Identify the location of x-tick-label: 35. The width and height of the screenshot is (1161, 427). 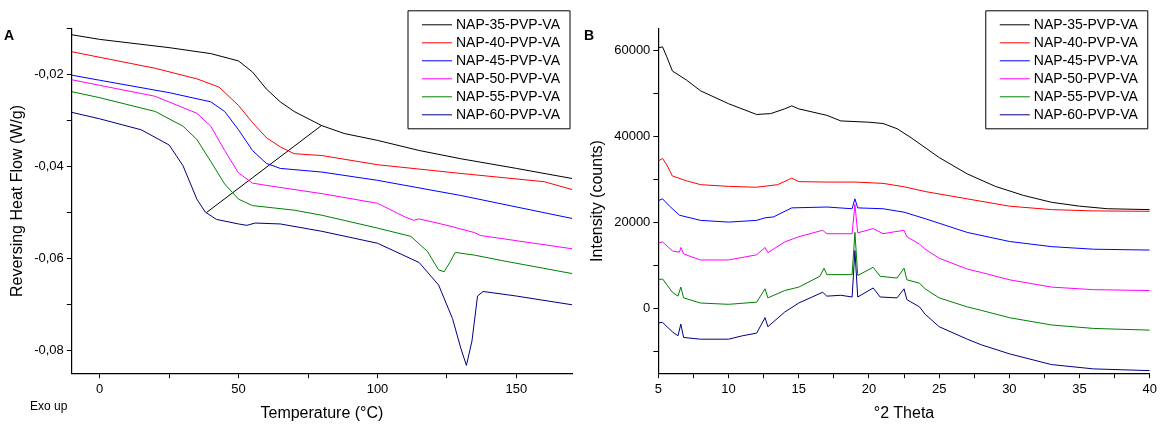
(1079, 388).